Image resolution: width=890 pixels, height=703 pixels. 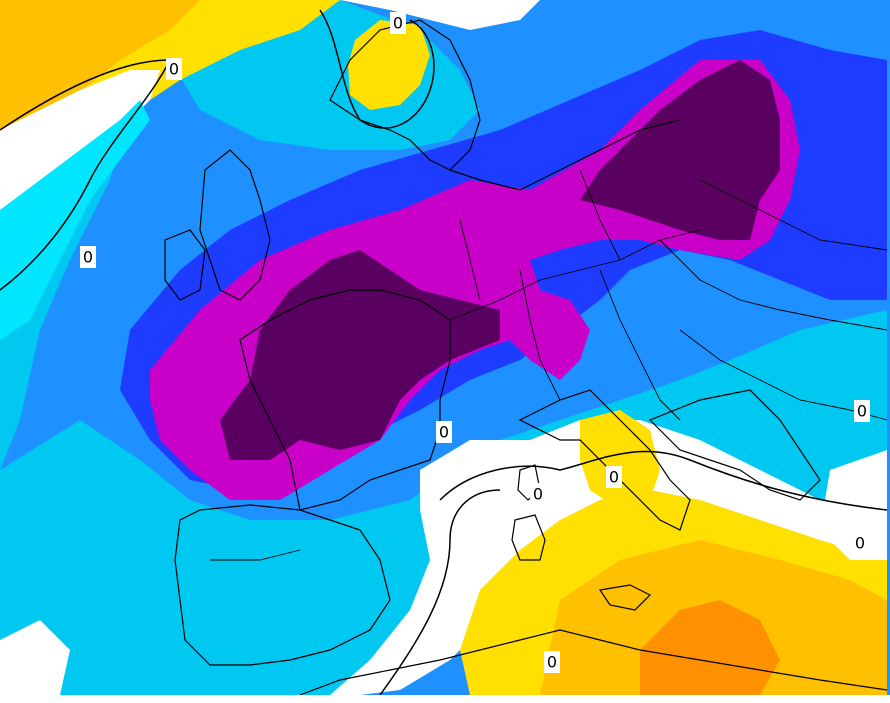 What do you see at coordinates (282, 585) in the screenshot?
I see `coast-iberia` at bounding box center [282, 585].